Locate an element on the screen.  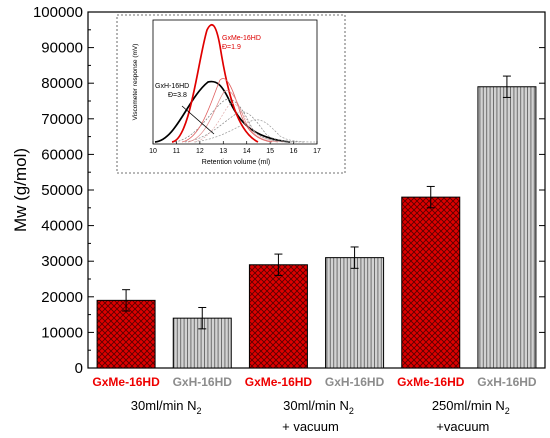
inset-x-tick-label: 13 is located at coordinates (223, 151).